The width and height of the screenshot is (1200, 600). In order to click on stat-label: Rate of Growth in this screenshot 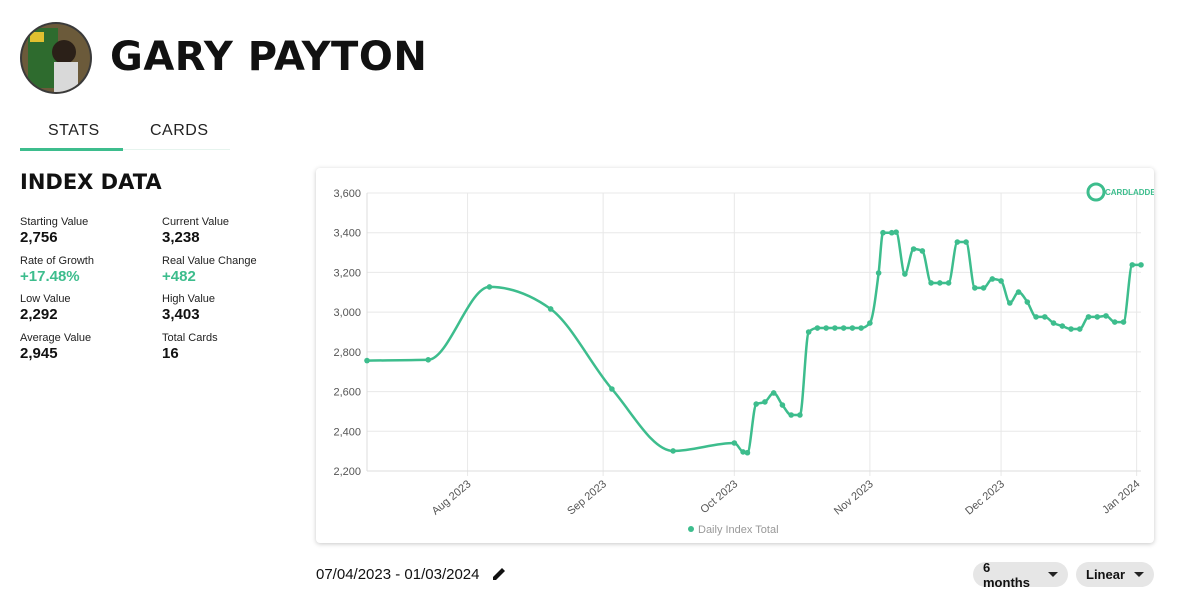, I will do `click(57, 260)`.